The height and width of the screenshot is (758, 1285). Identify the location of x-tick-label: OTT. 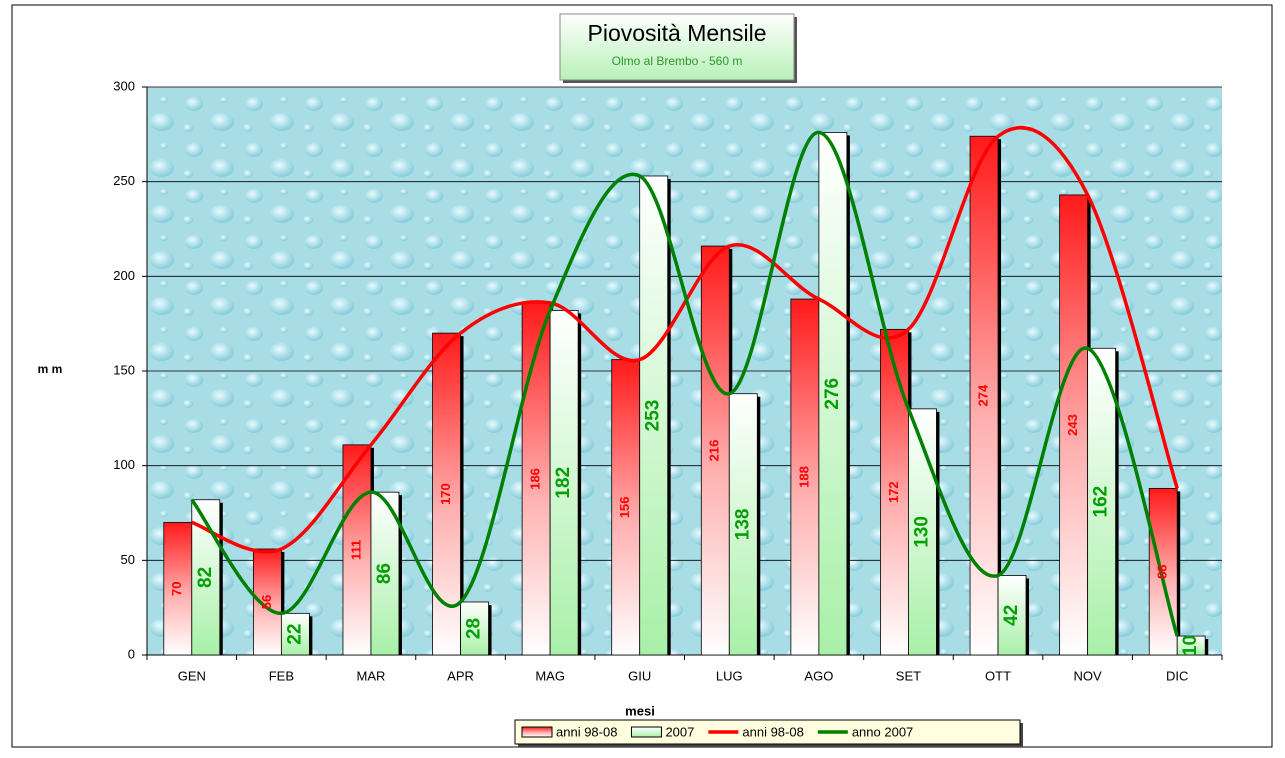
(998, 675).